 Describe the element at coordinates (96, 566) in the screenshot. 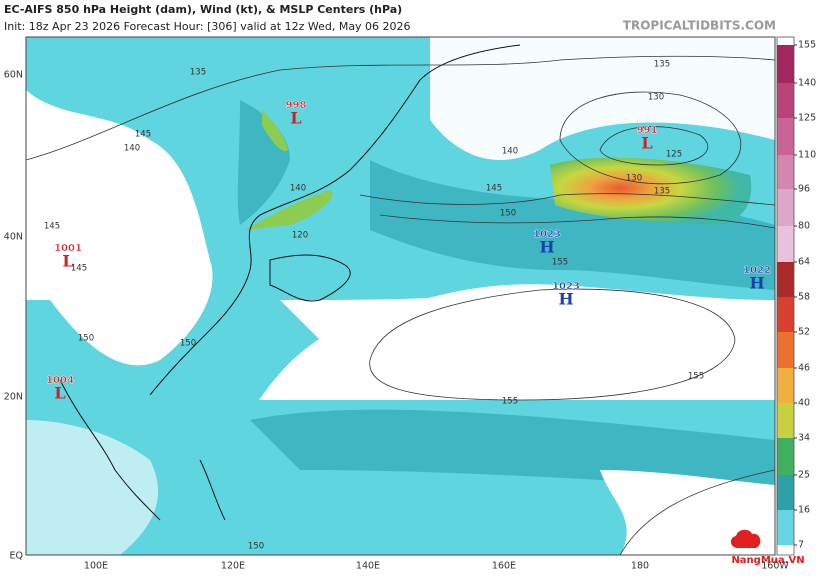

I see `lon-label: 100E` at that location.